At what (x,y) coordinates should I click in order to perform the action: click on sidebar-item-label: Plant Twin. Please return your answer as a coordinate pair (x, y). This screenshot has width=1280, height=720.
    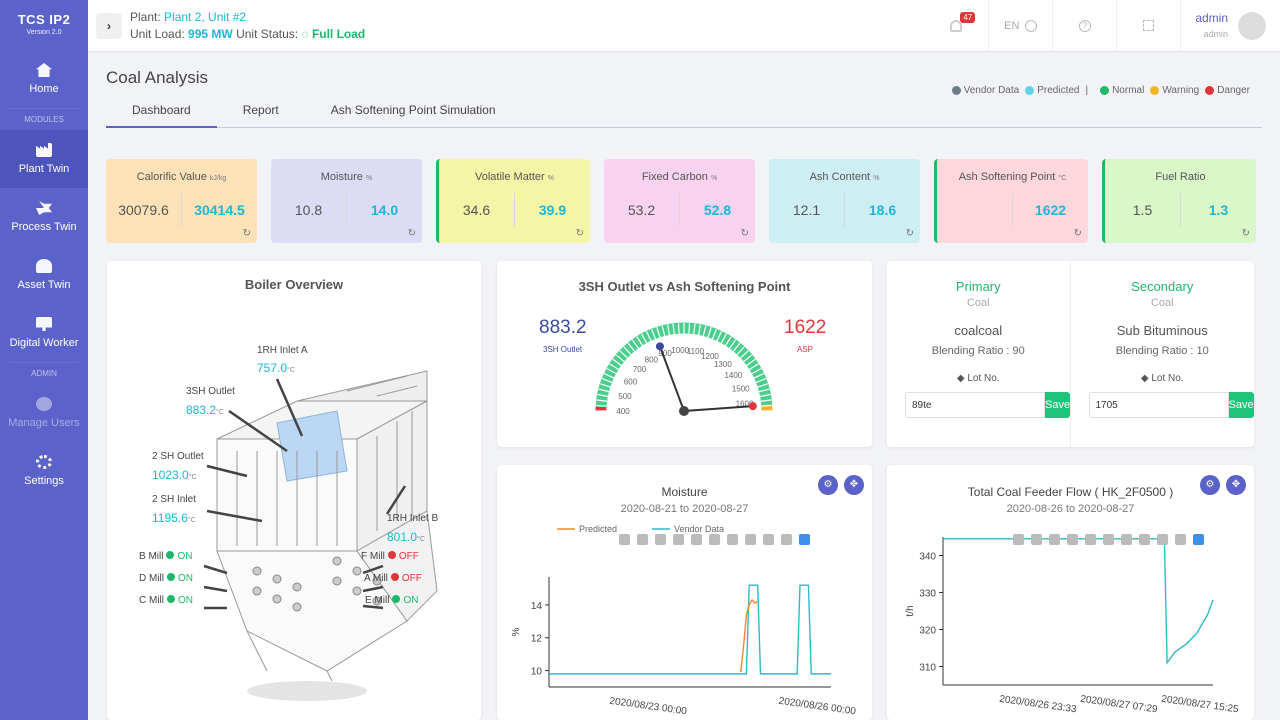
    Looking at the image, I should click on (44, 169).